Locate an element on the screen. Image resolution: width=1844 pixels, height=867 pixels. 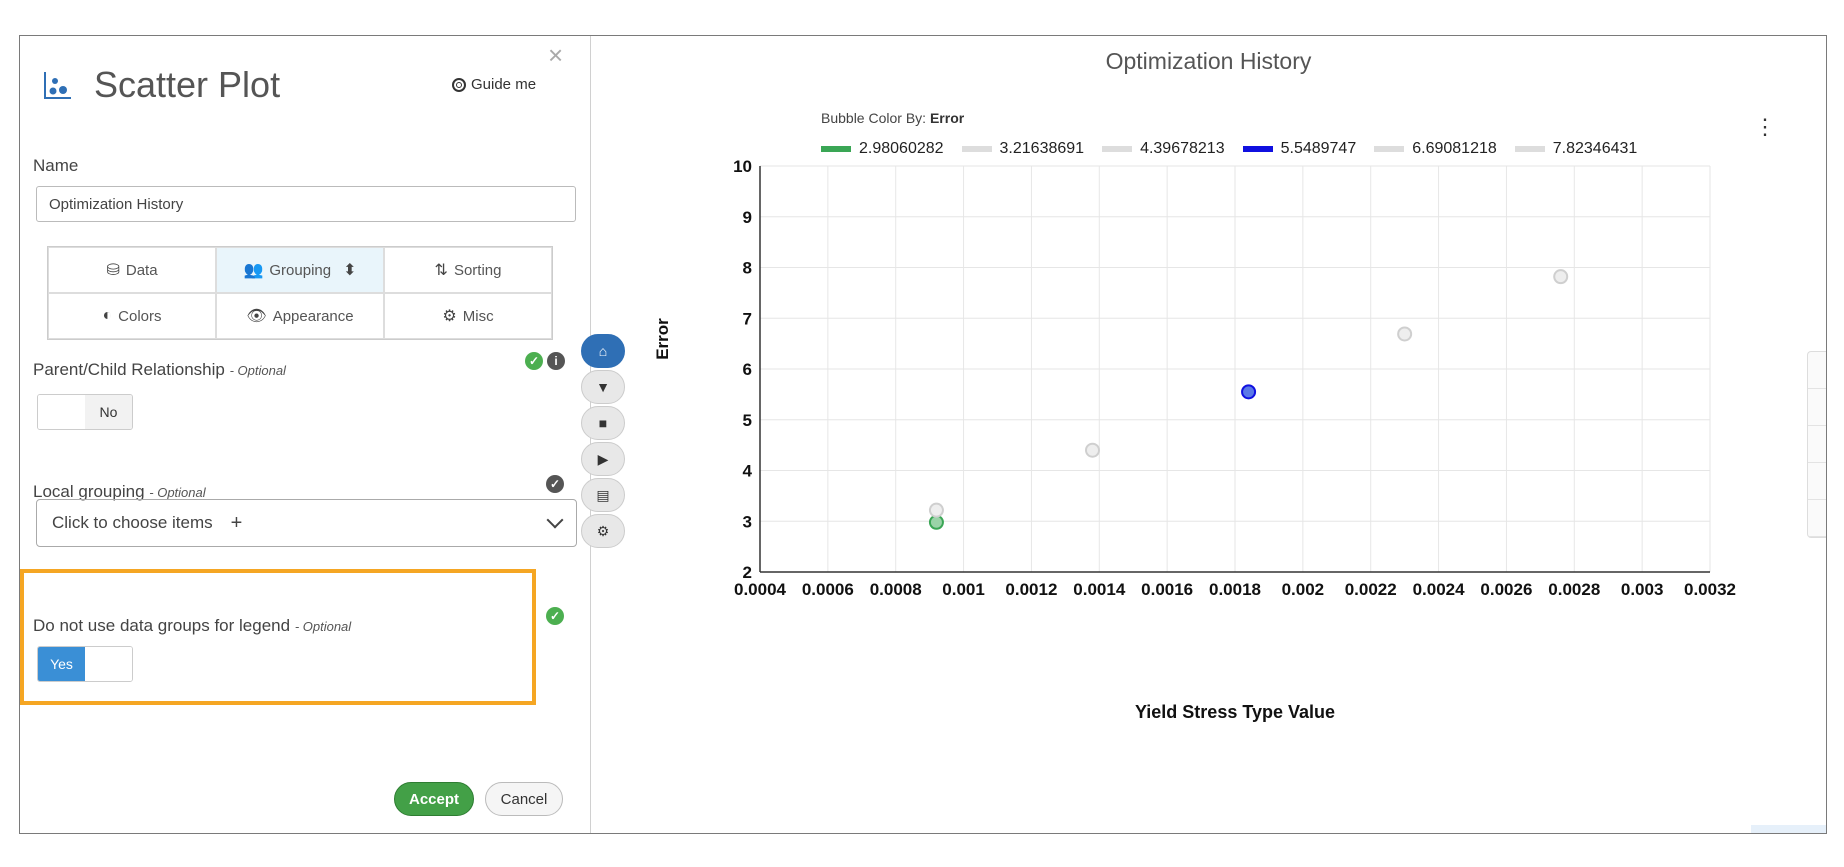
home-button: ⌂ is located at coordinates (603, 351).